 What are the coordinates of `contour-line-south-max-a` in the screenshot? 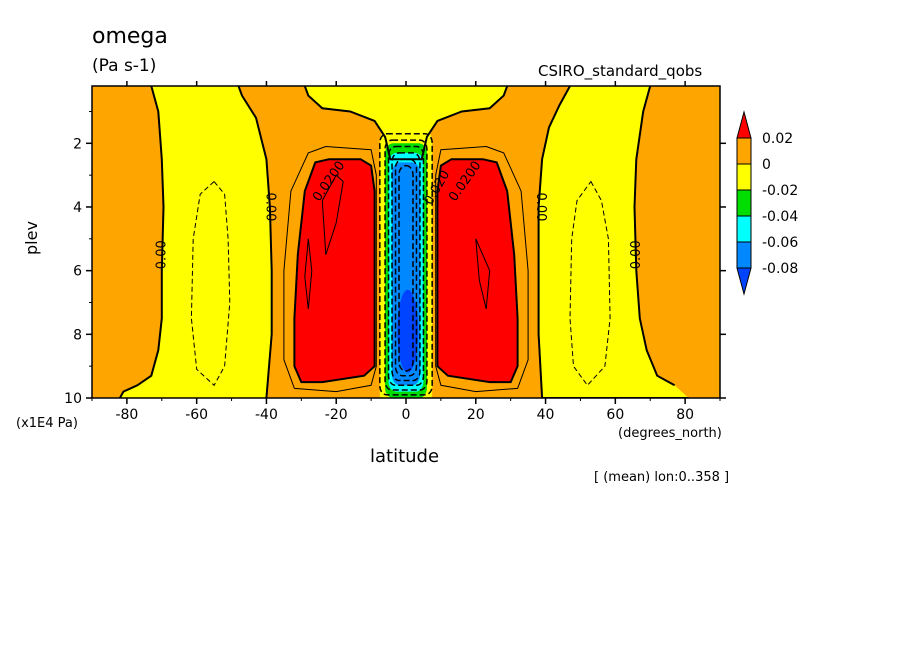 It's located at (332, 214).